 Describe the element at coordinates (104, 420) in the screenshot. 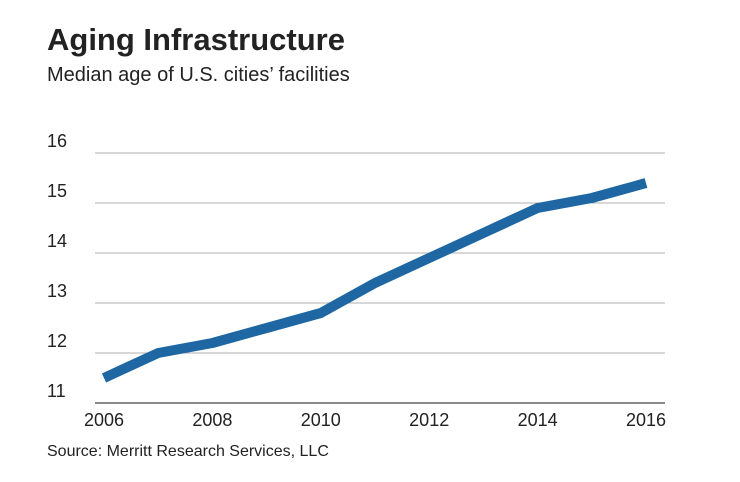

I see `x-tick-label: 2006` at that location.